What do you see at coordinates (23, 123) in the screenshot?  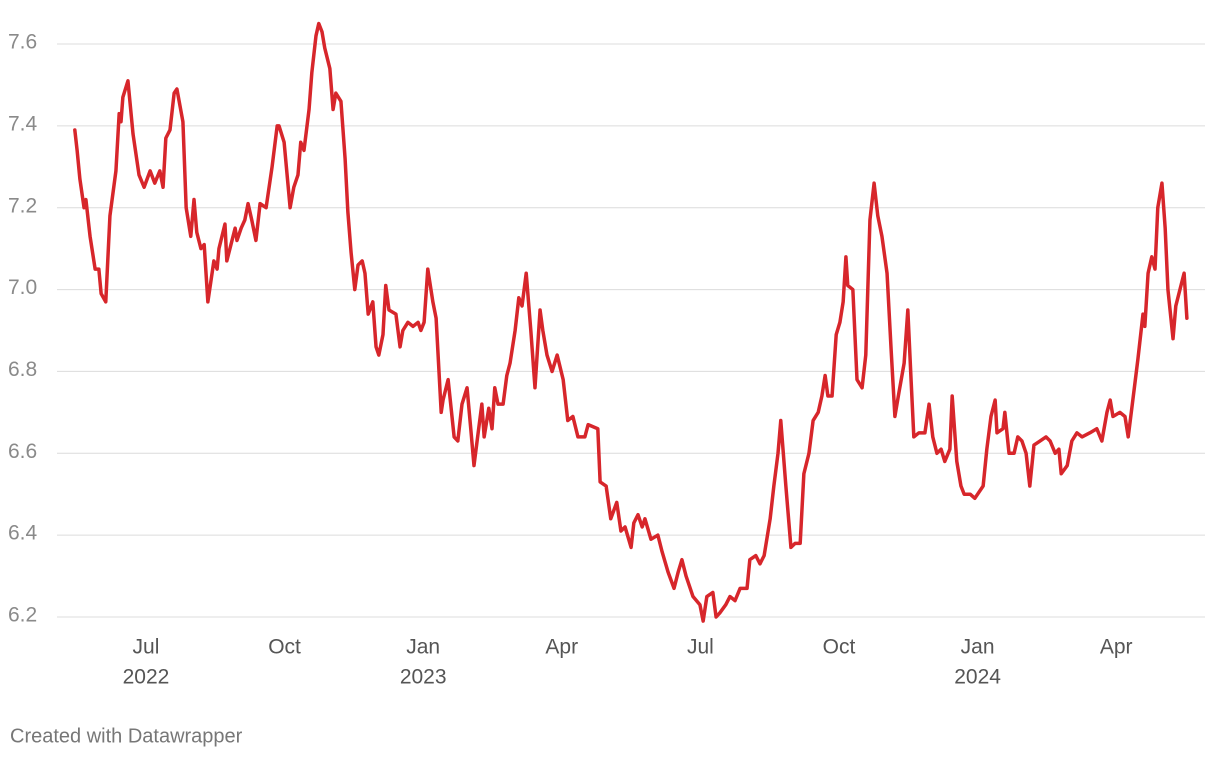 I see `y-tick-label: 7.4` at bounding box center [23, 123].